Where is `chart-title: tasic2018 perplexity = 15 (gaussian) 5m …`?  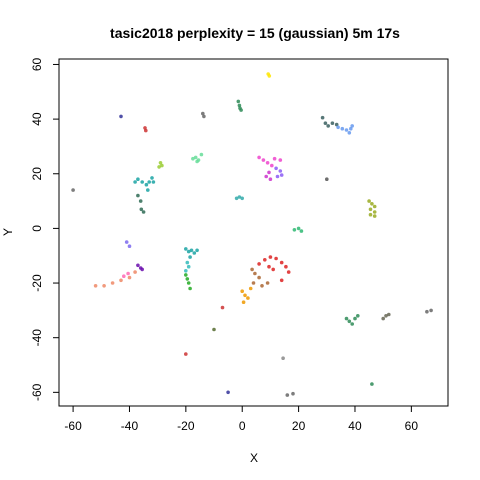 chart-title: tasic2018 perplexity = 15 (gaussian) 5m … is located at coordinates (255, 33).